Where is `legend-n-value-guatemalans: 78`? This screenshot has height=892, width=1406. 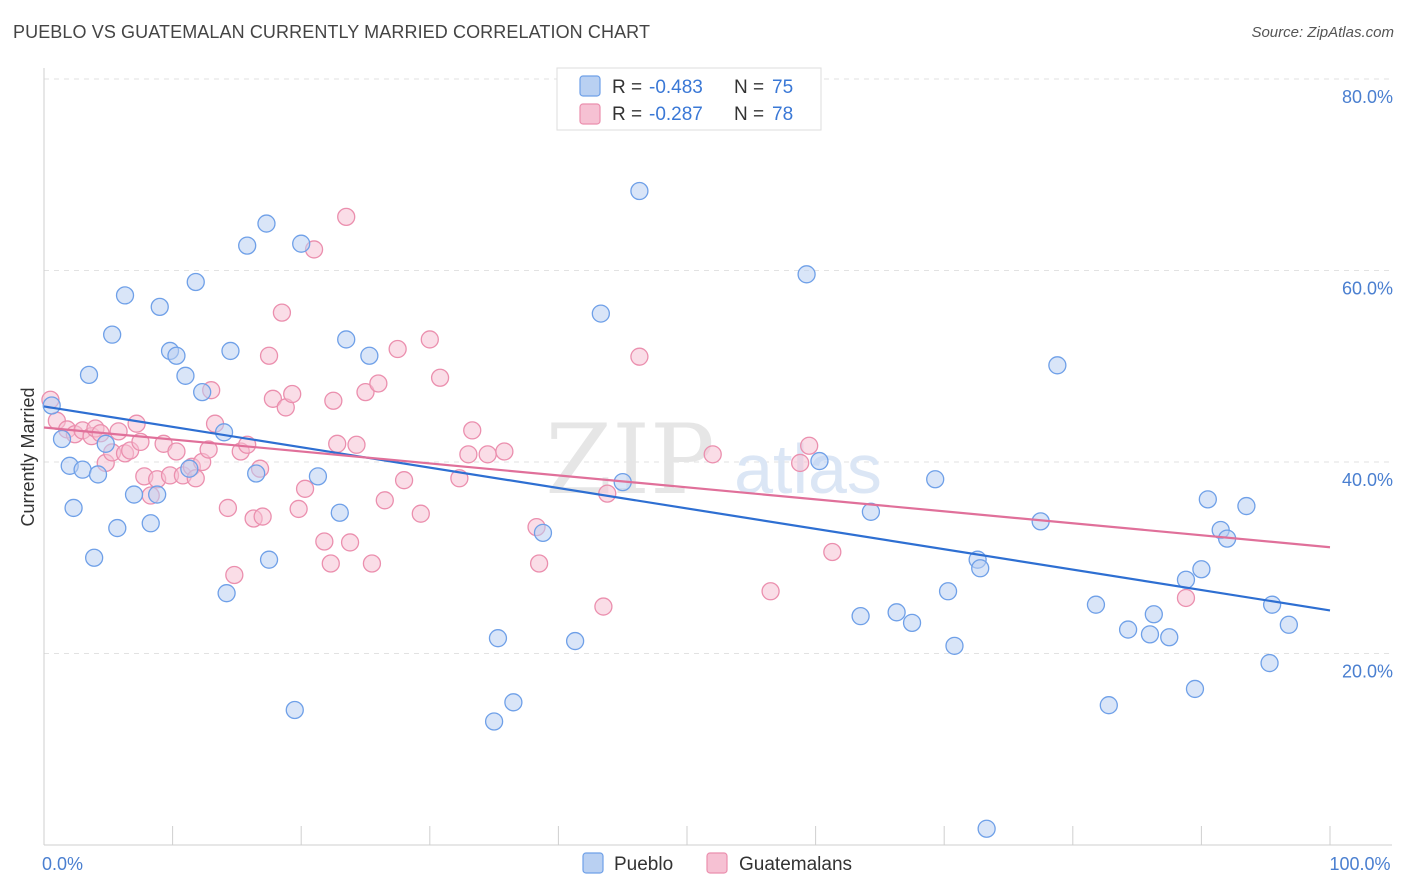
legend-n-value-guatemalans: 78 is located at coordinates (782, 114).